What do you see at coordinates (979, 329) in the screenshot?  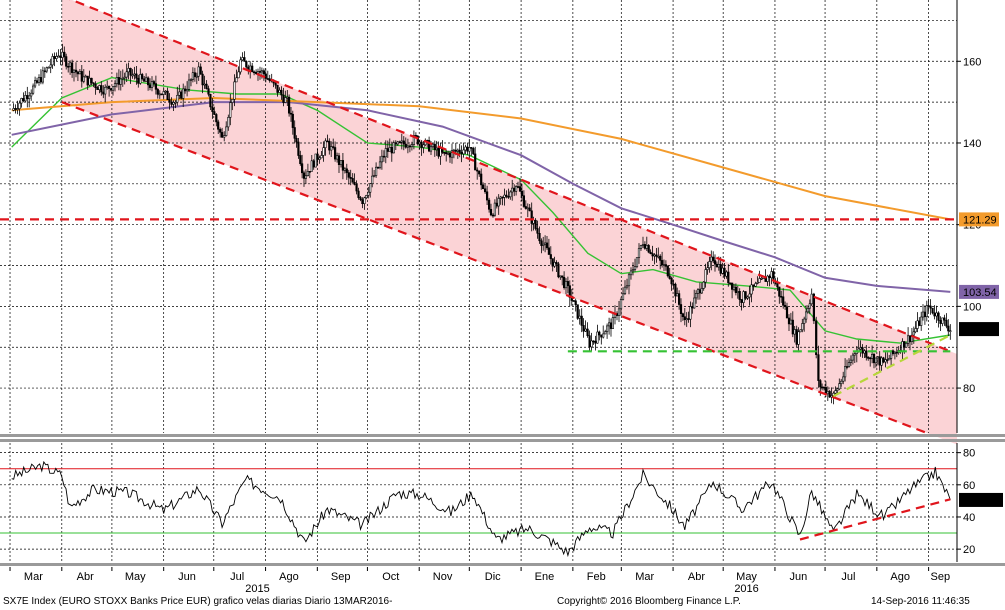 I see `value-tag-bg` at bounding box center [979, 329].